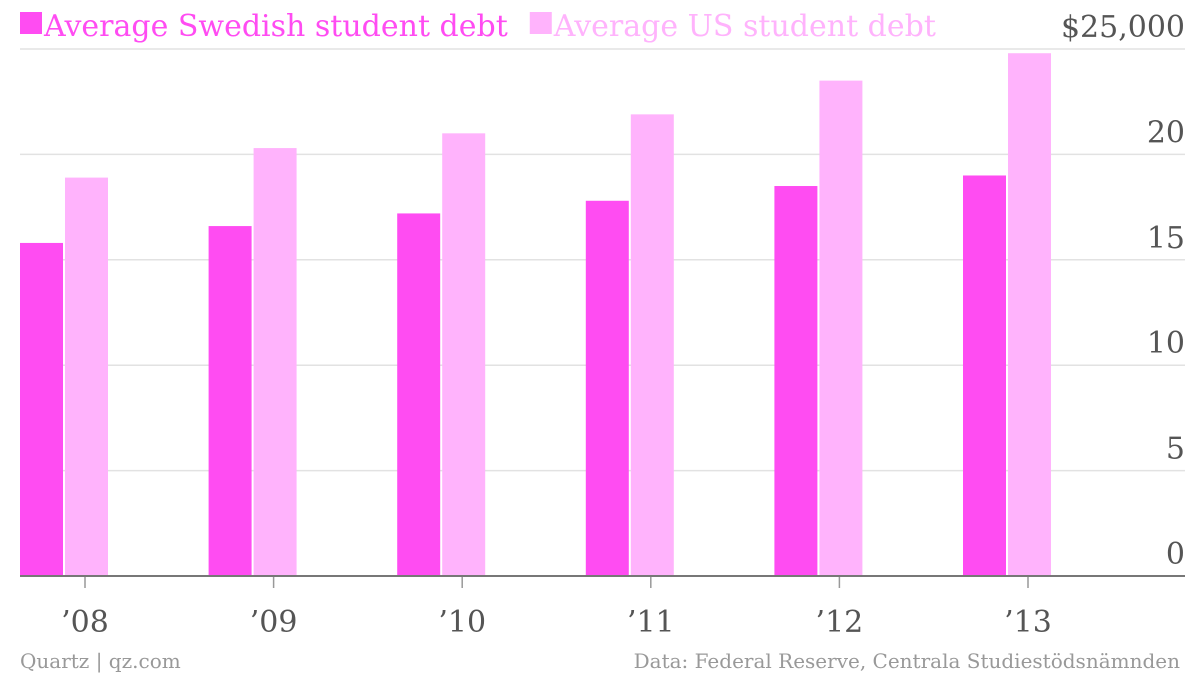 The height and width of the screenshot is (676, 1200). What do you see at coordinates (274, 622) in the screenshot?
I see `x-tick-label: ’09` at bounding box center [274, 622].